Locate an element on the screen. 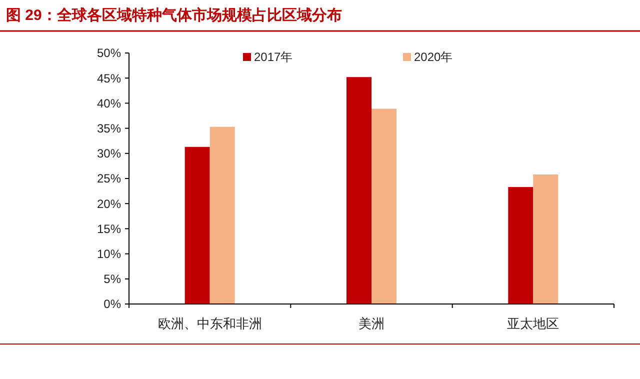 This screenshot has height=379, width=640. x-tick-label: 亚太地区 is located at coordinates (533, 323).